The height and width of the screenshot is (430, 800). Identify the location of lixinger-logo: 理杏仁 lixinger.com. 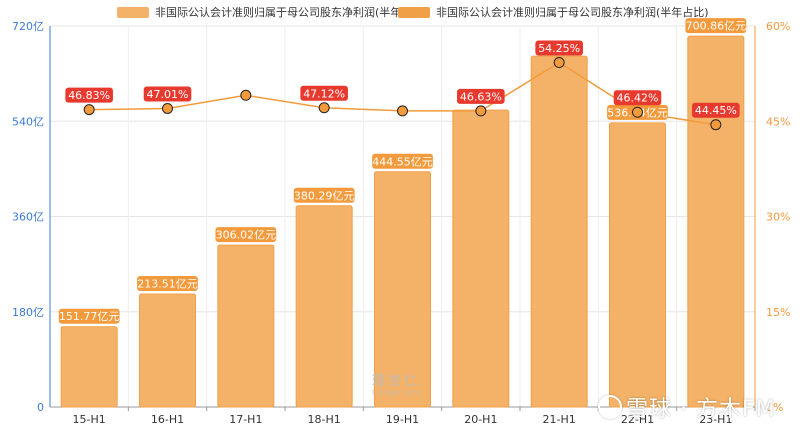
(396, 383).